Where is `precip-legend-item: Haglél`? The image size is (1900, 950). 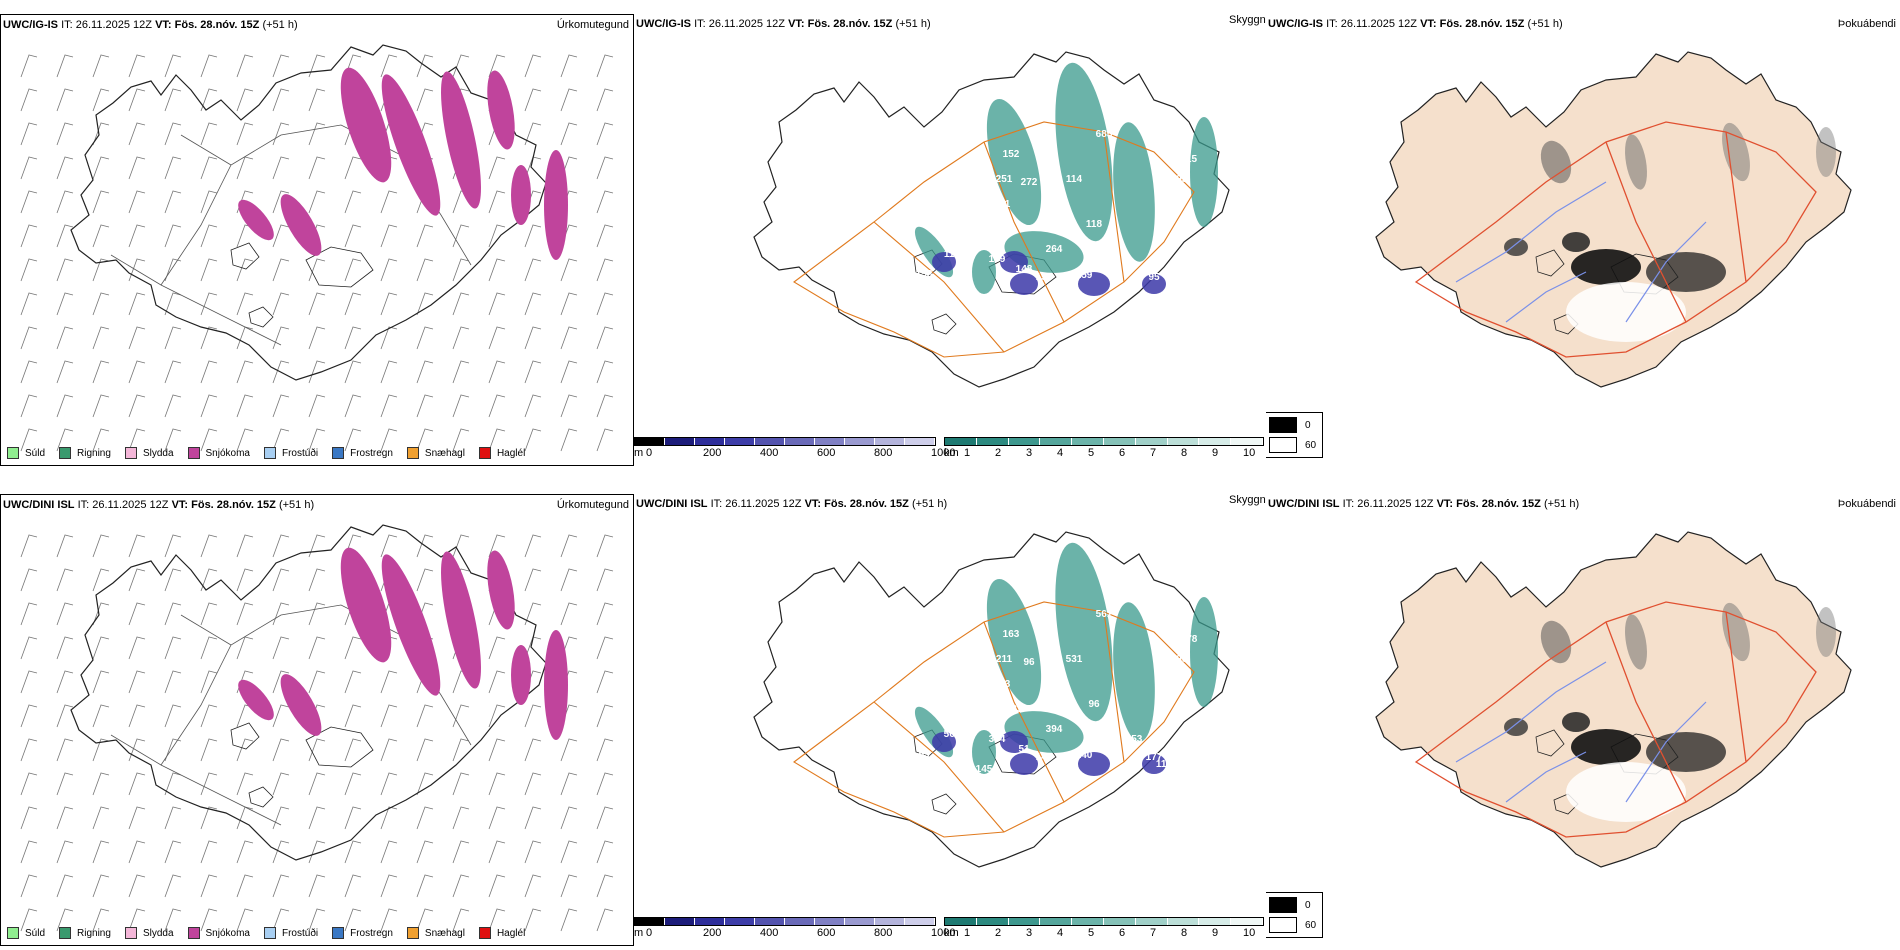
precip-legend-item: Haglél is located at coordinates (502, 933).